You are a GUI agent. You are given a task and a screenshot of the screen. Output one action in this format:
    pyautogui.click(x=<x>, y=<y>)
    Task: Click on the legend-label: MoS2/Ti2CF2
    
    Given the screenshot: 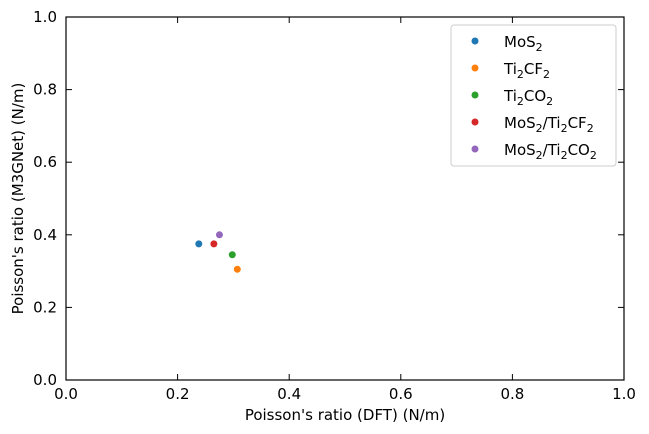 What is the action you would take?
    pyautogui.click(x=549, y=124)
    